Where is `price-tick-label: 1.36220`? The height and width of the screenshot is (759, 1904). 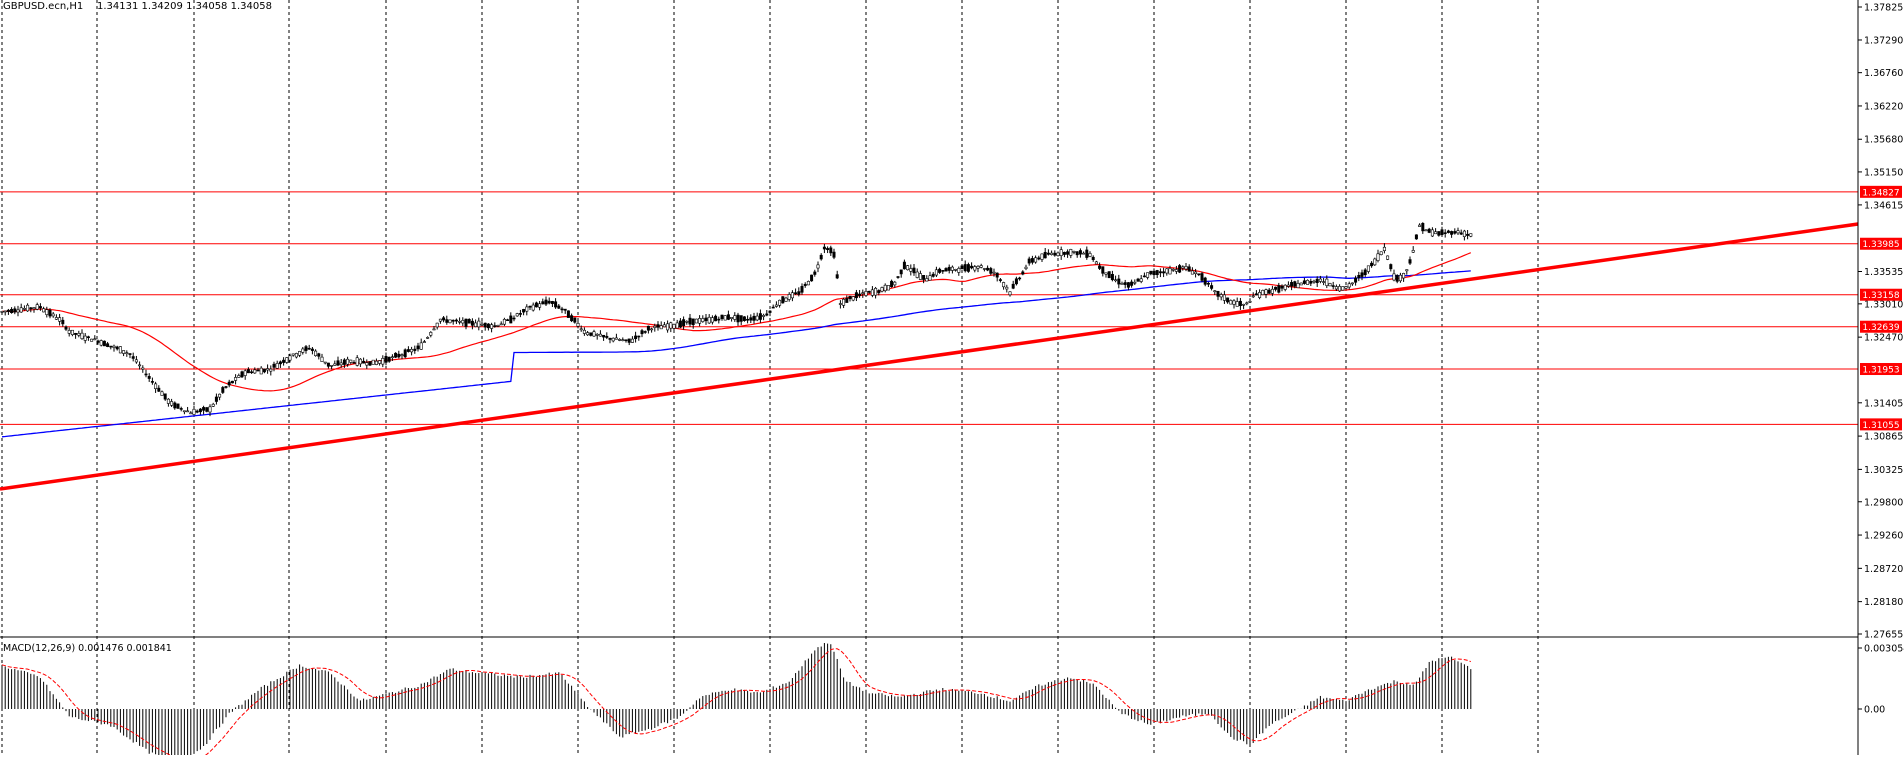
price-tick-label: 1.36220 is located at coordinates (1883, 106).